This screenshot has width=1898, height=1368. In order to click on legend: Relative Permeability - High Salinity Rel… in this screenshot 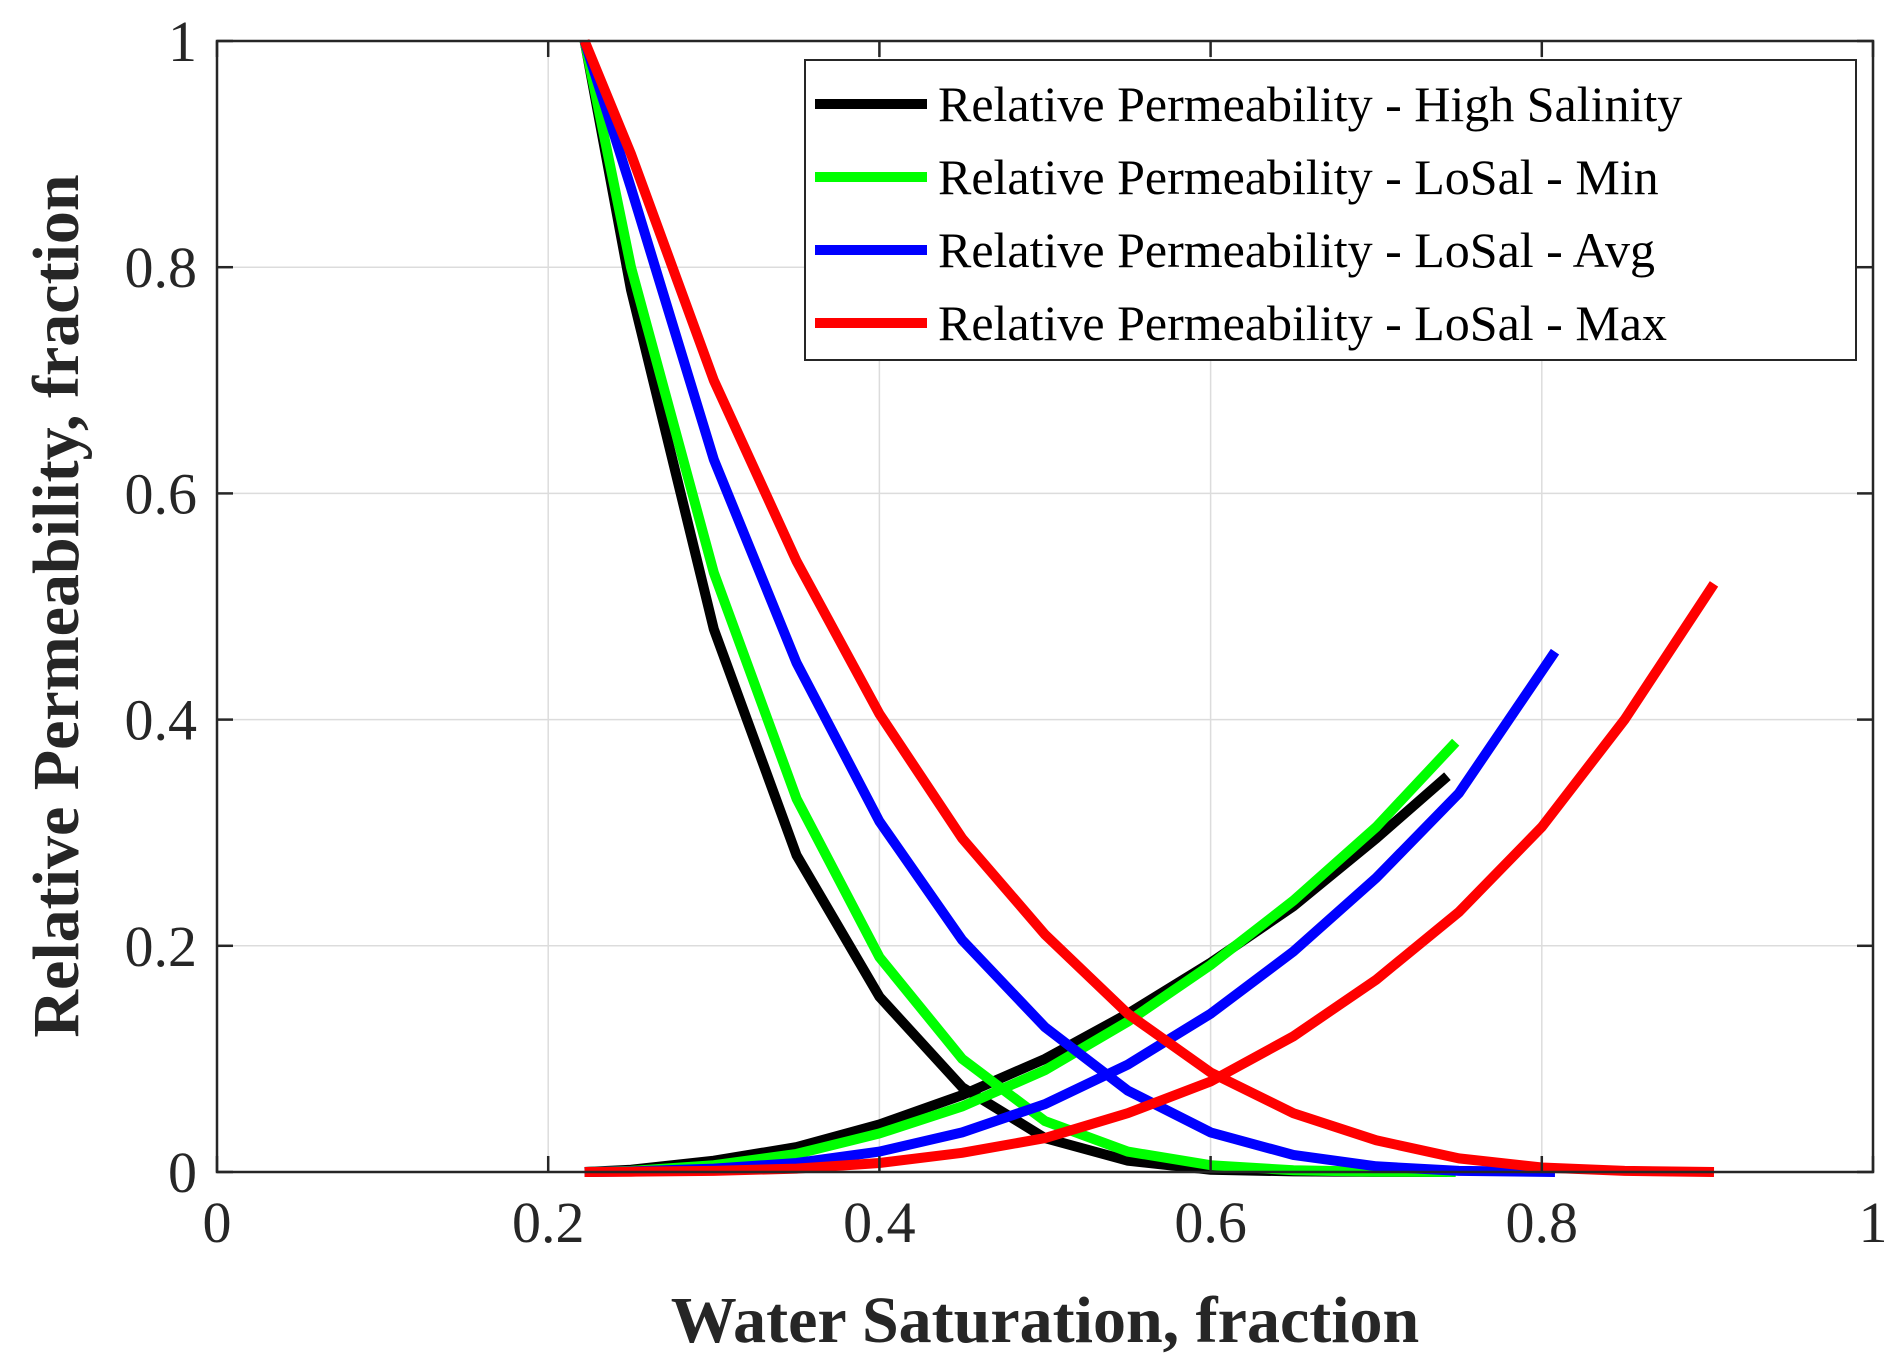, I will do `click(1330, 210)`.